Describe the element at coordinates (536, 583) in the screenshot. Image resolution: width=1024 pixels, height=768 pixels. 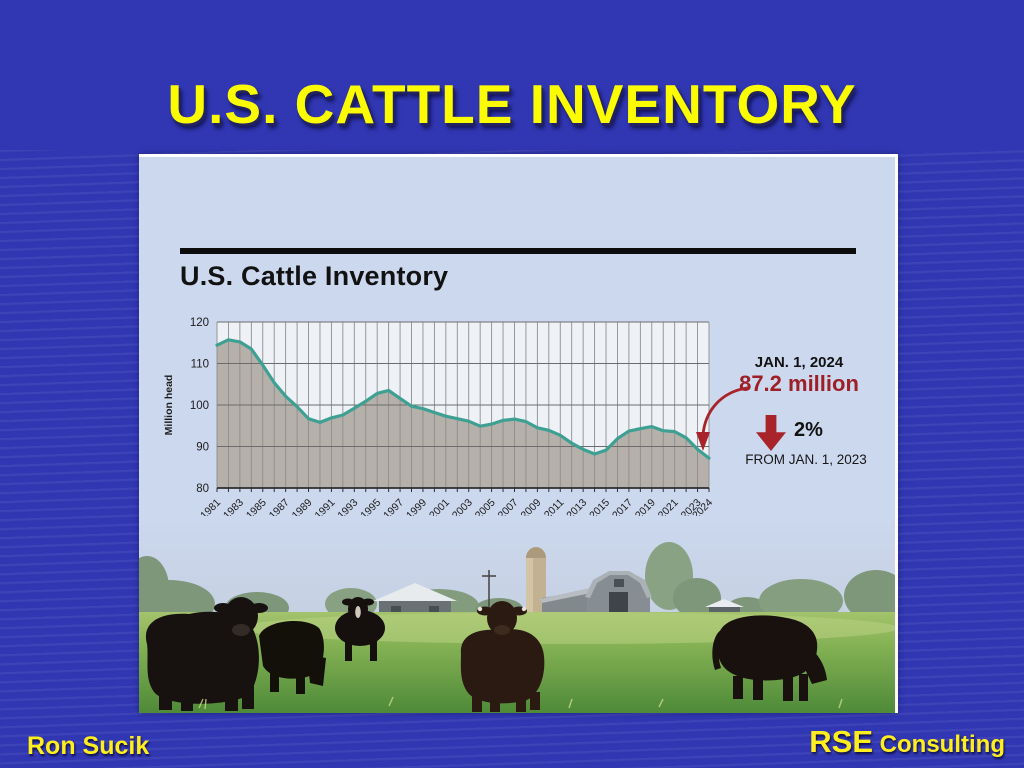
I see `silo` at that location.